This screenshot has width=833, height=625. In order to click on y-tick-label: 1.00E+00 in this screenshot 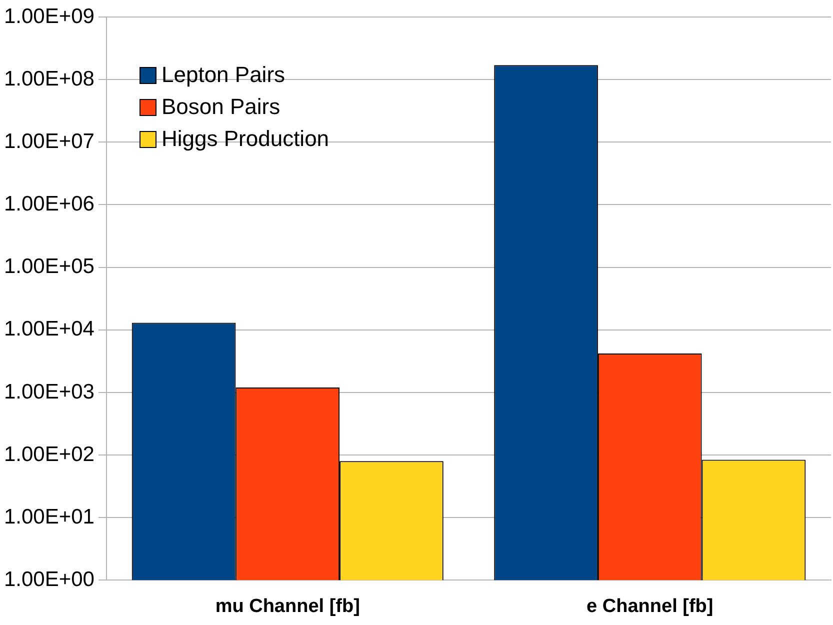, I will do `click(49, 579)`.